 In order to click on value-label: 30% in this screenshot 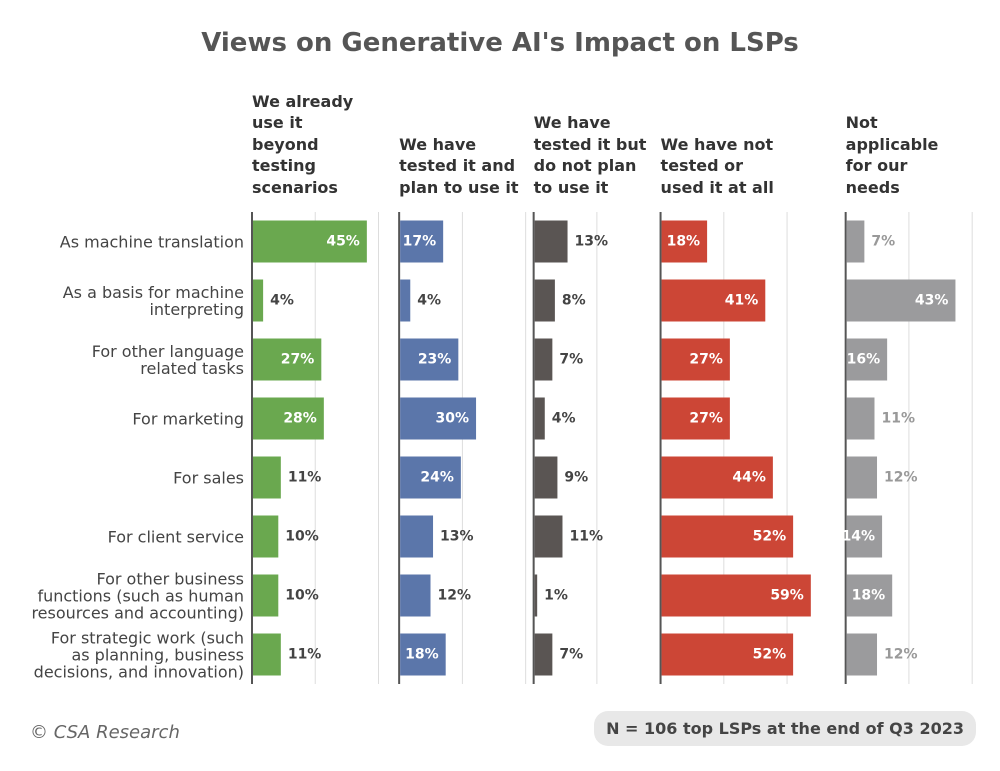, I will do `click(453, 419)`.